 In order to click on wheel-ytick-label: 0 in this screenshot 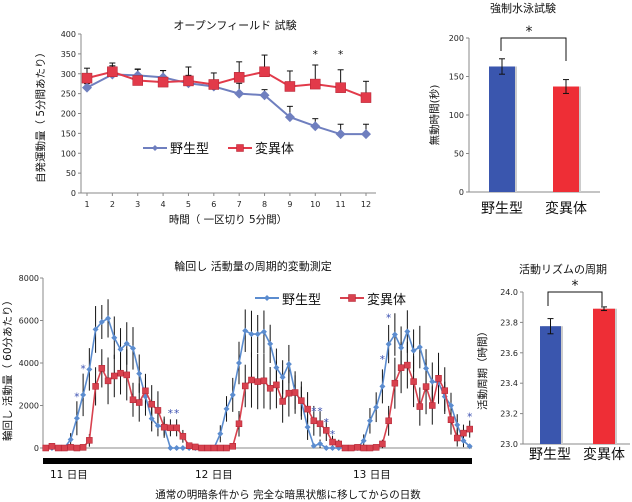, I will do `click(36, 448)`.